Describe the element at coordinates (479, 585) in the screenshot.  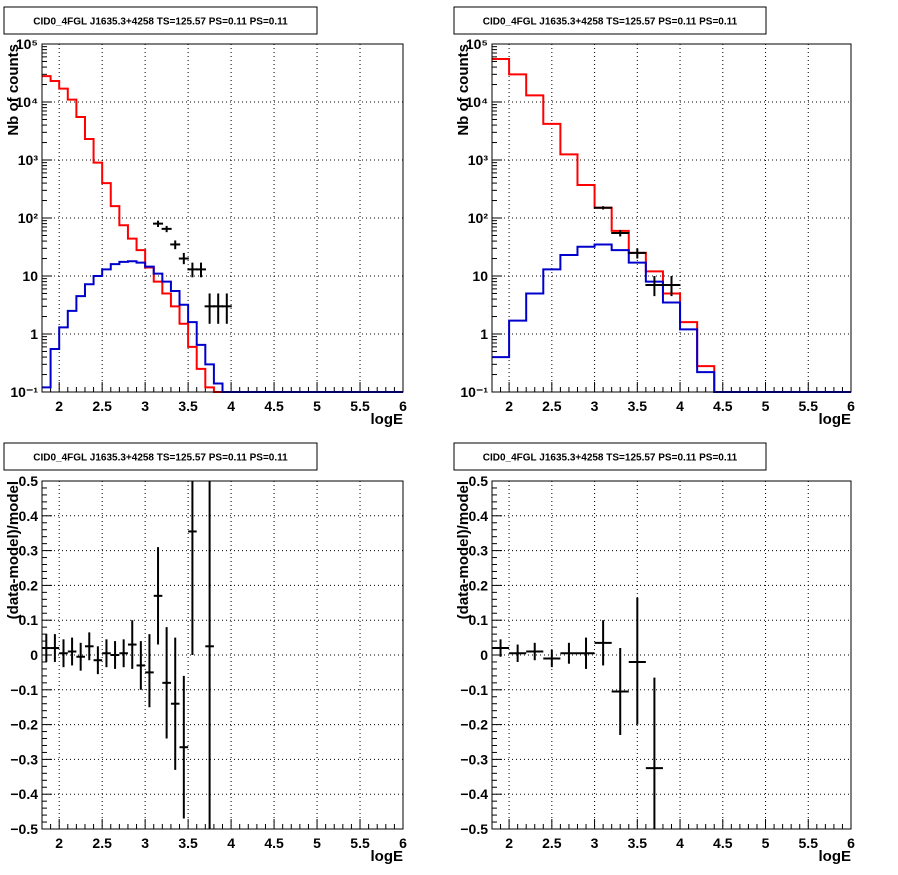
I see `y-tick-label: 0.2` at that location.